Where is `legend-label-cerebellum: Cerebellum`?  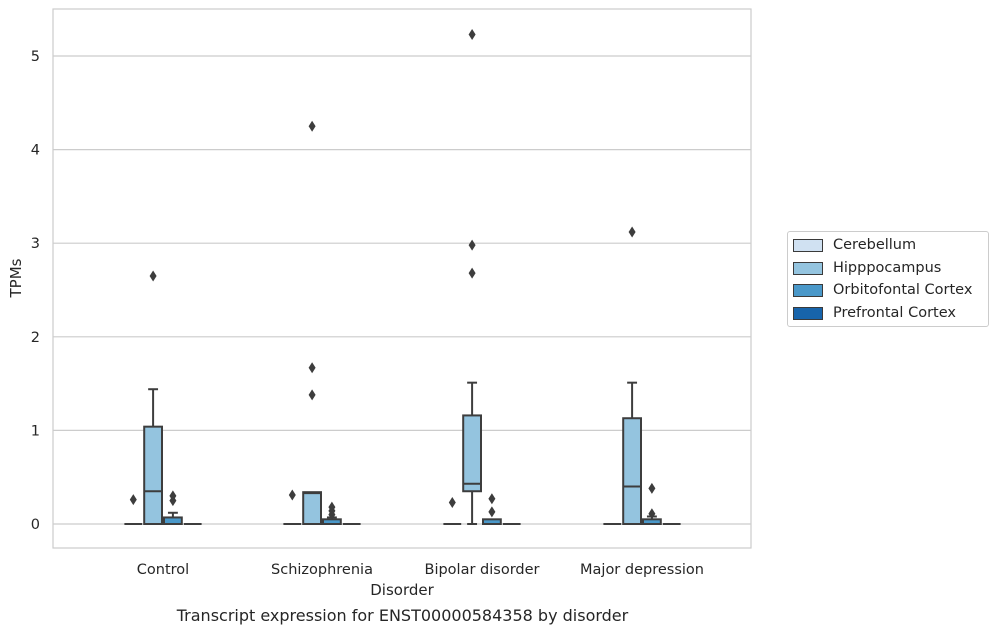
legend-label-cerebellum: Cerebellum is located at coordinates (875, 245).